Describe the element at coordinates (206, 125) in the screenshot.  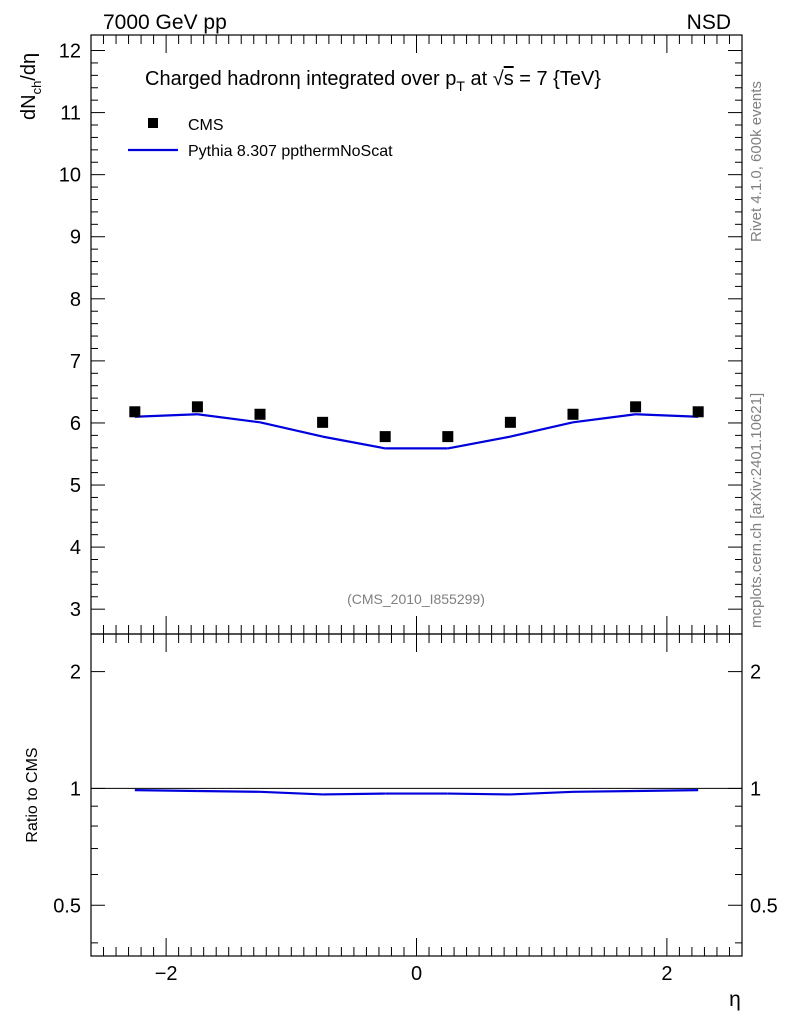
I see `legend-cms-label: CMS` at that location.